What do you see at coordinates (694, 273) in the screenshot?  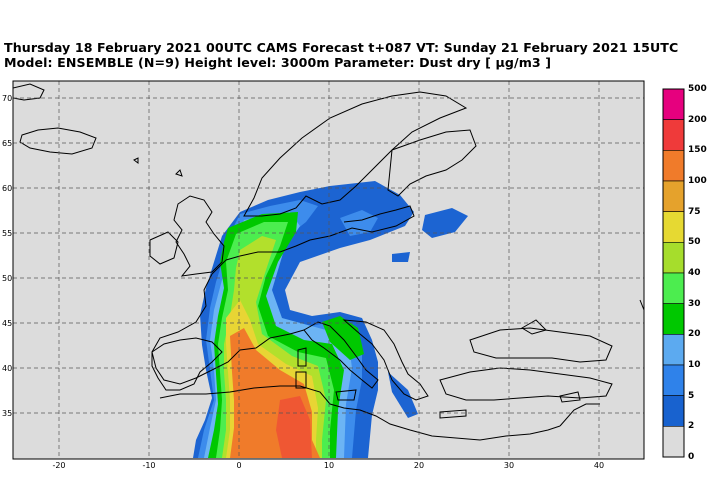 I see `colorbar-label: 40` at bounding box center [694, 273].